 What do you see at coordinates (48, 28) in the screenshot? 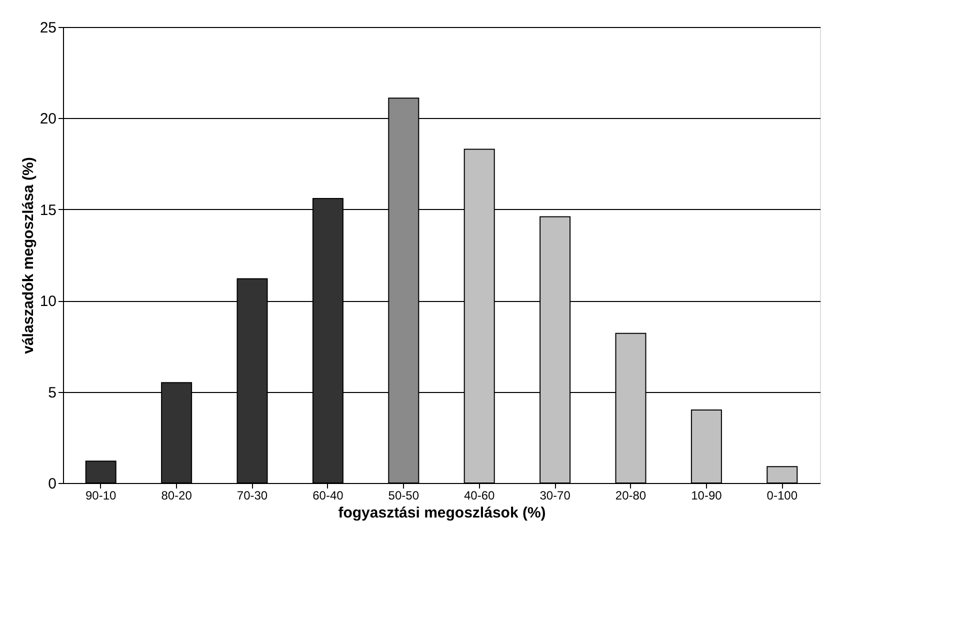
I see `y-tick-label: 25` at bounding box center [48, 28].